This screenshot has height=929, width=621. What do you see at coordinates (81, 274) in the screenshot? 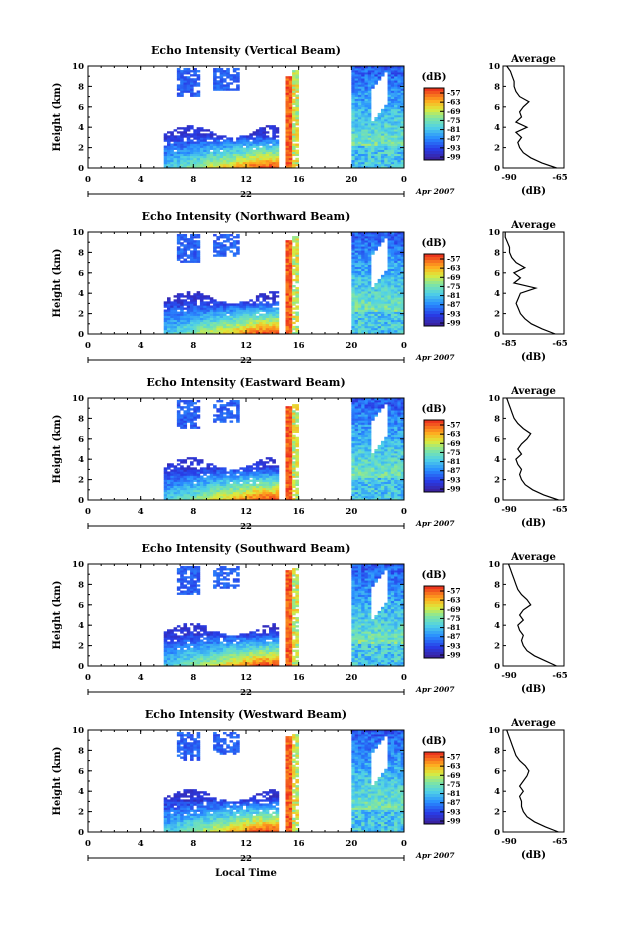
I see `y-tick-label: 6` at bounding box center [81, 274].